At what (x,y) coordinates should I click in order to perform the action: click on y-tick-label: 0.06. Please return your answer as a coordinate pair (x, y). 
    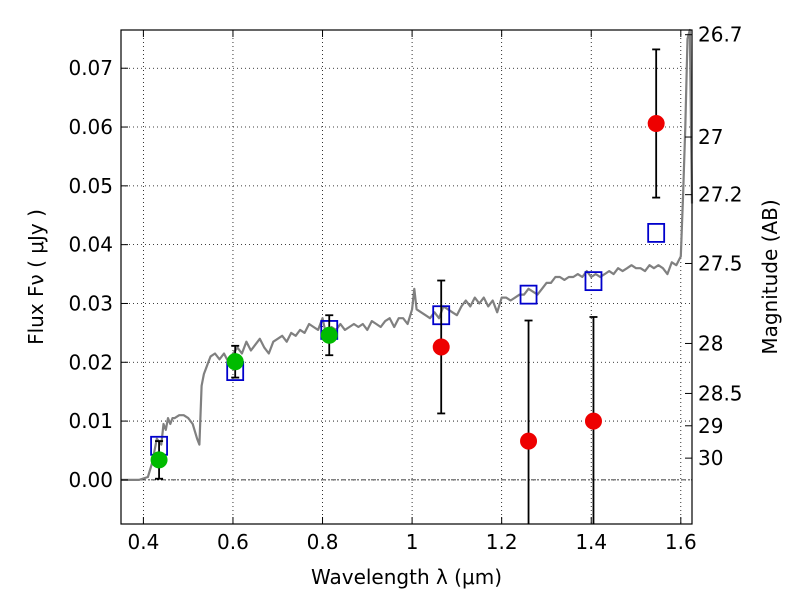
    Looking at the image, I should click on (90, 127).